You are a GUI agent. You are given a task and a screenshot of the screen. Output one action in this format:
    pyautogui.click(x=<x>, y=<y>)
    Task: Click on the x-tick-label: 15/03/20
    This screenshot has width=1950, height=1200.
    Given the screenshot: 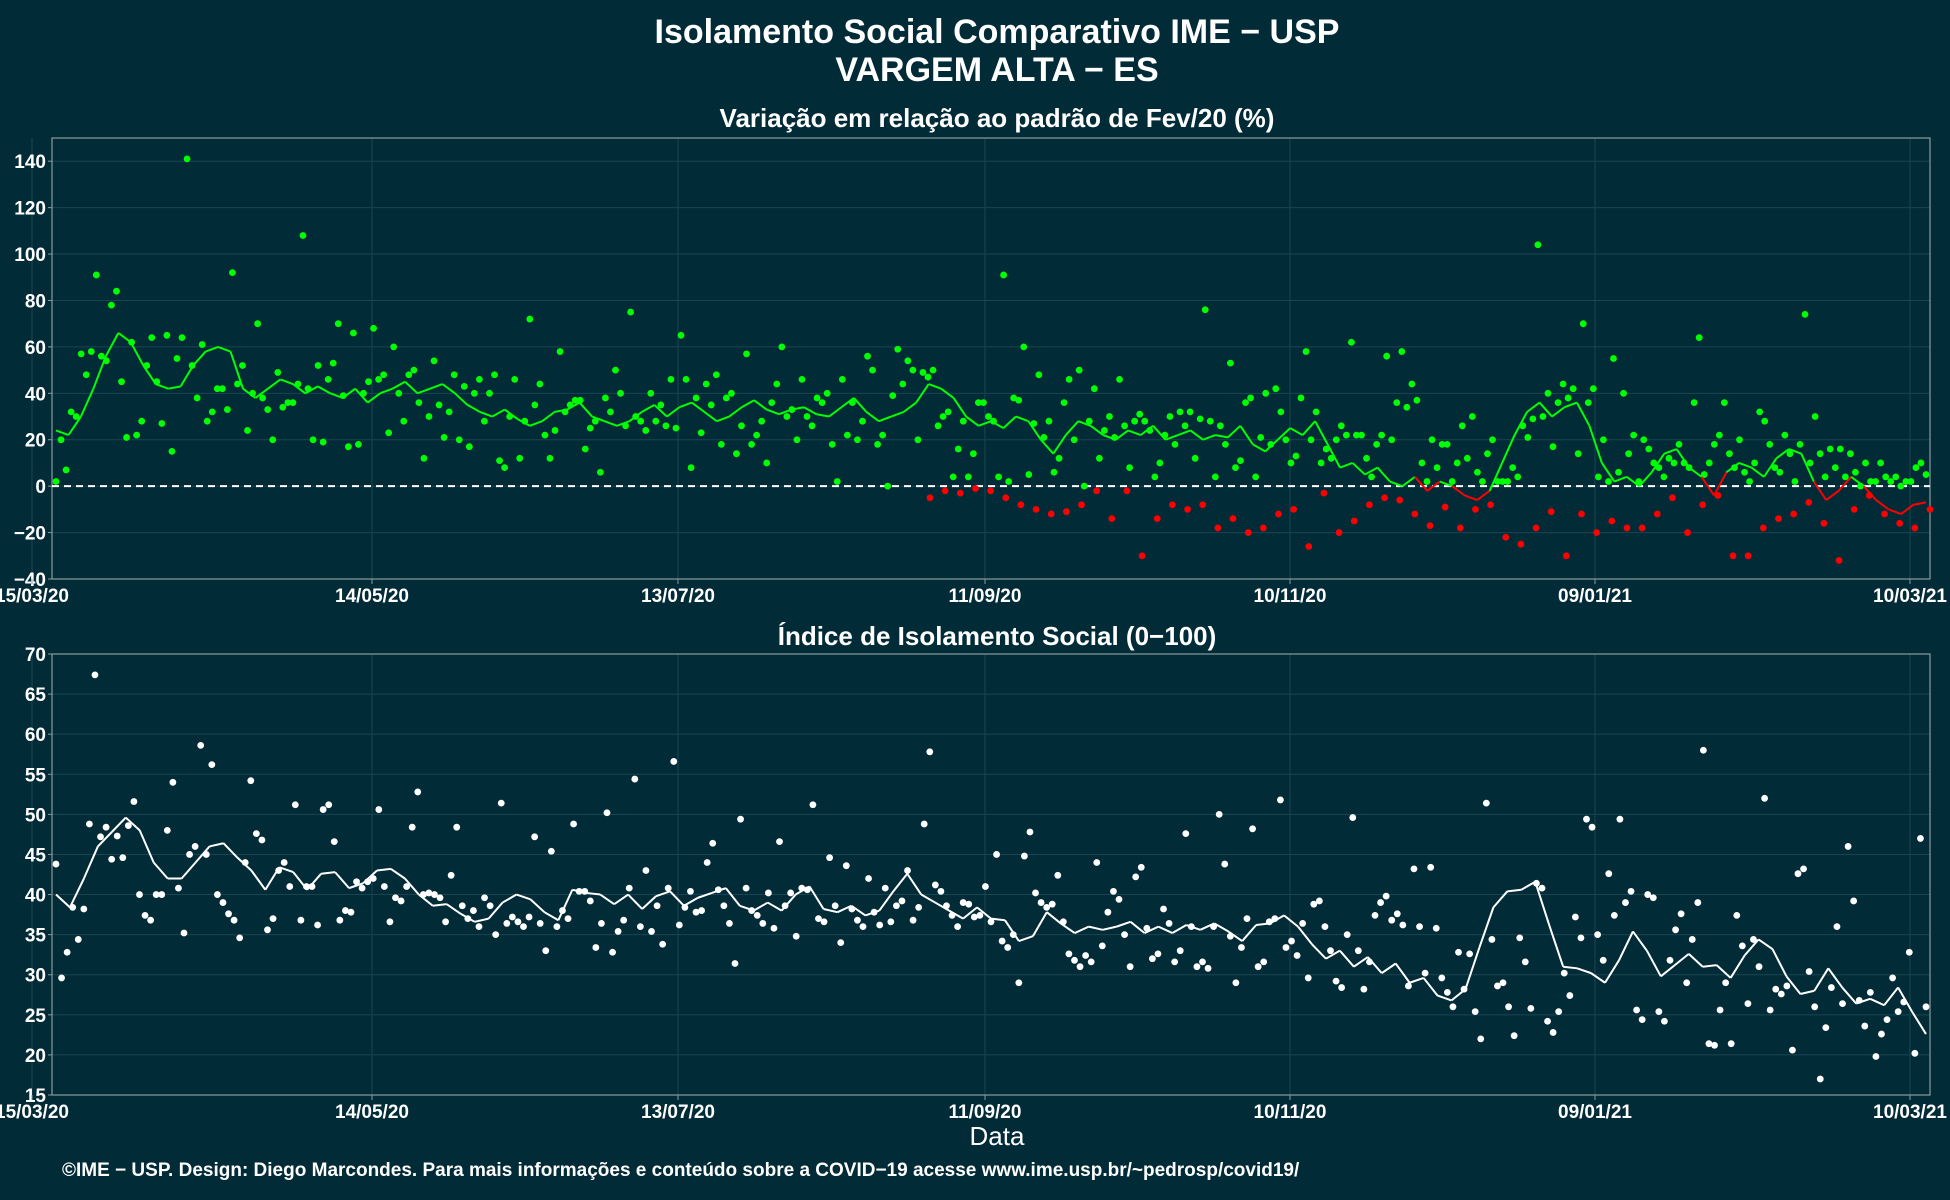 What is the action you would take?
    pyautogui.click(x=34, y=596)
    